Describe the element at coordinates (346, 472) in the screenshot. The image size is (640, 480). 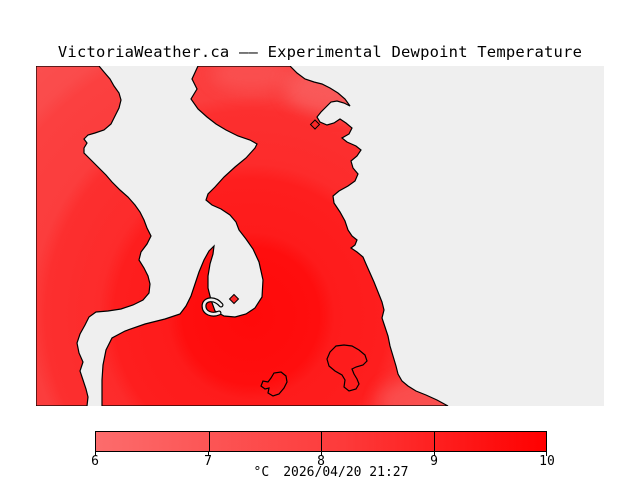
I see `map-timestamp: 2026/04/20 21:27` at that location.